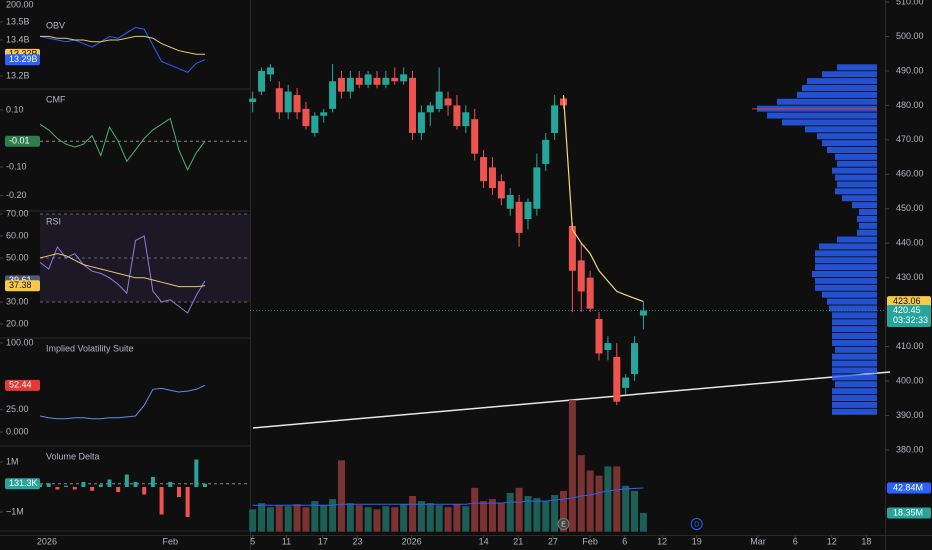 The image size is (932, 550). What do you see at coordinates (866, 541) in the screenshot?
I see `time-label: 18` at bounding box center [866, 541].